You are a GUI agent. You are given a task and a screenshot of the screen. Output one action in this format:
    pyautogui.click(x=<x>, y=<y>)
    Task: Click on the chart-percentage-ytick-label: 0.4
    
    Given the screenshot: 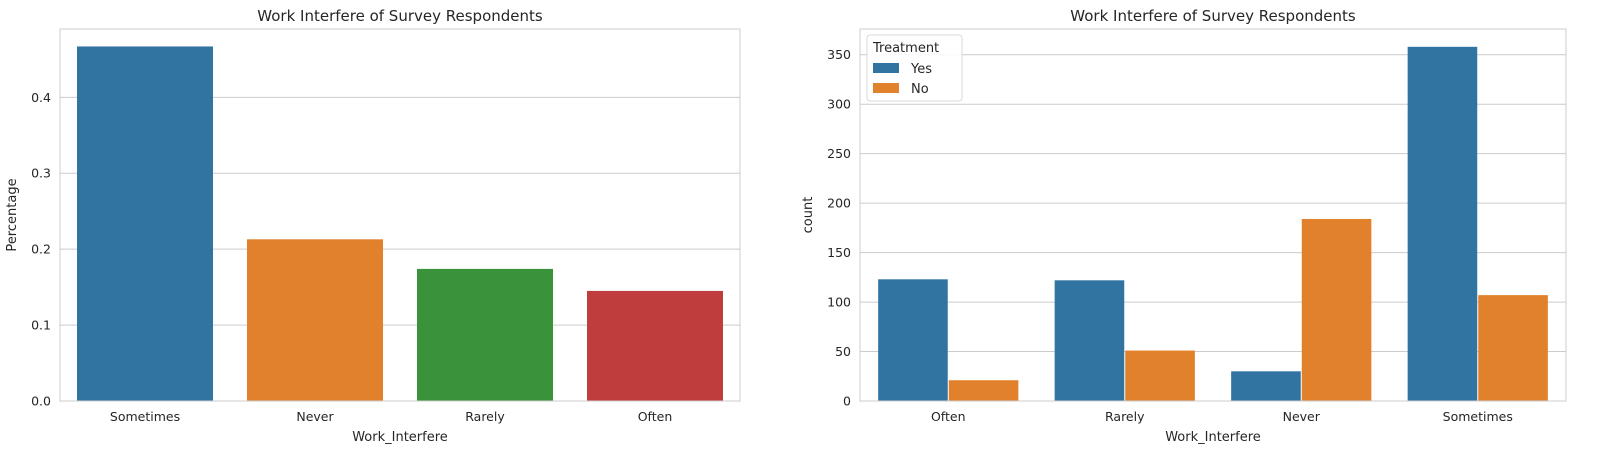 What is the action you would take?
    pyautogui.click(x=41, y=97)
    